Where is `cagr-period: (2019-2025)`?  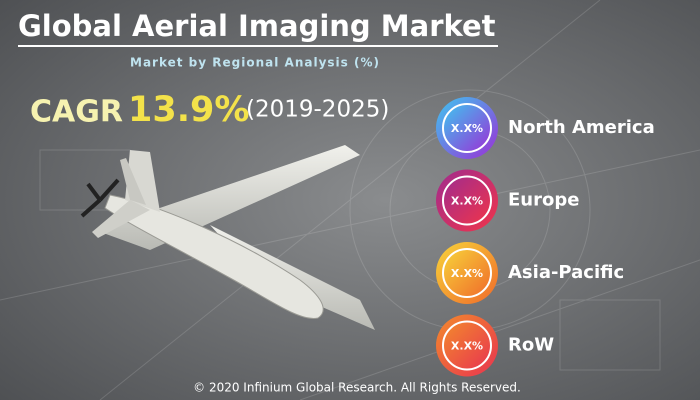 cagr-period: (2019-2025) is located at coordinates (317, 110).